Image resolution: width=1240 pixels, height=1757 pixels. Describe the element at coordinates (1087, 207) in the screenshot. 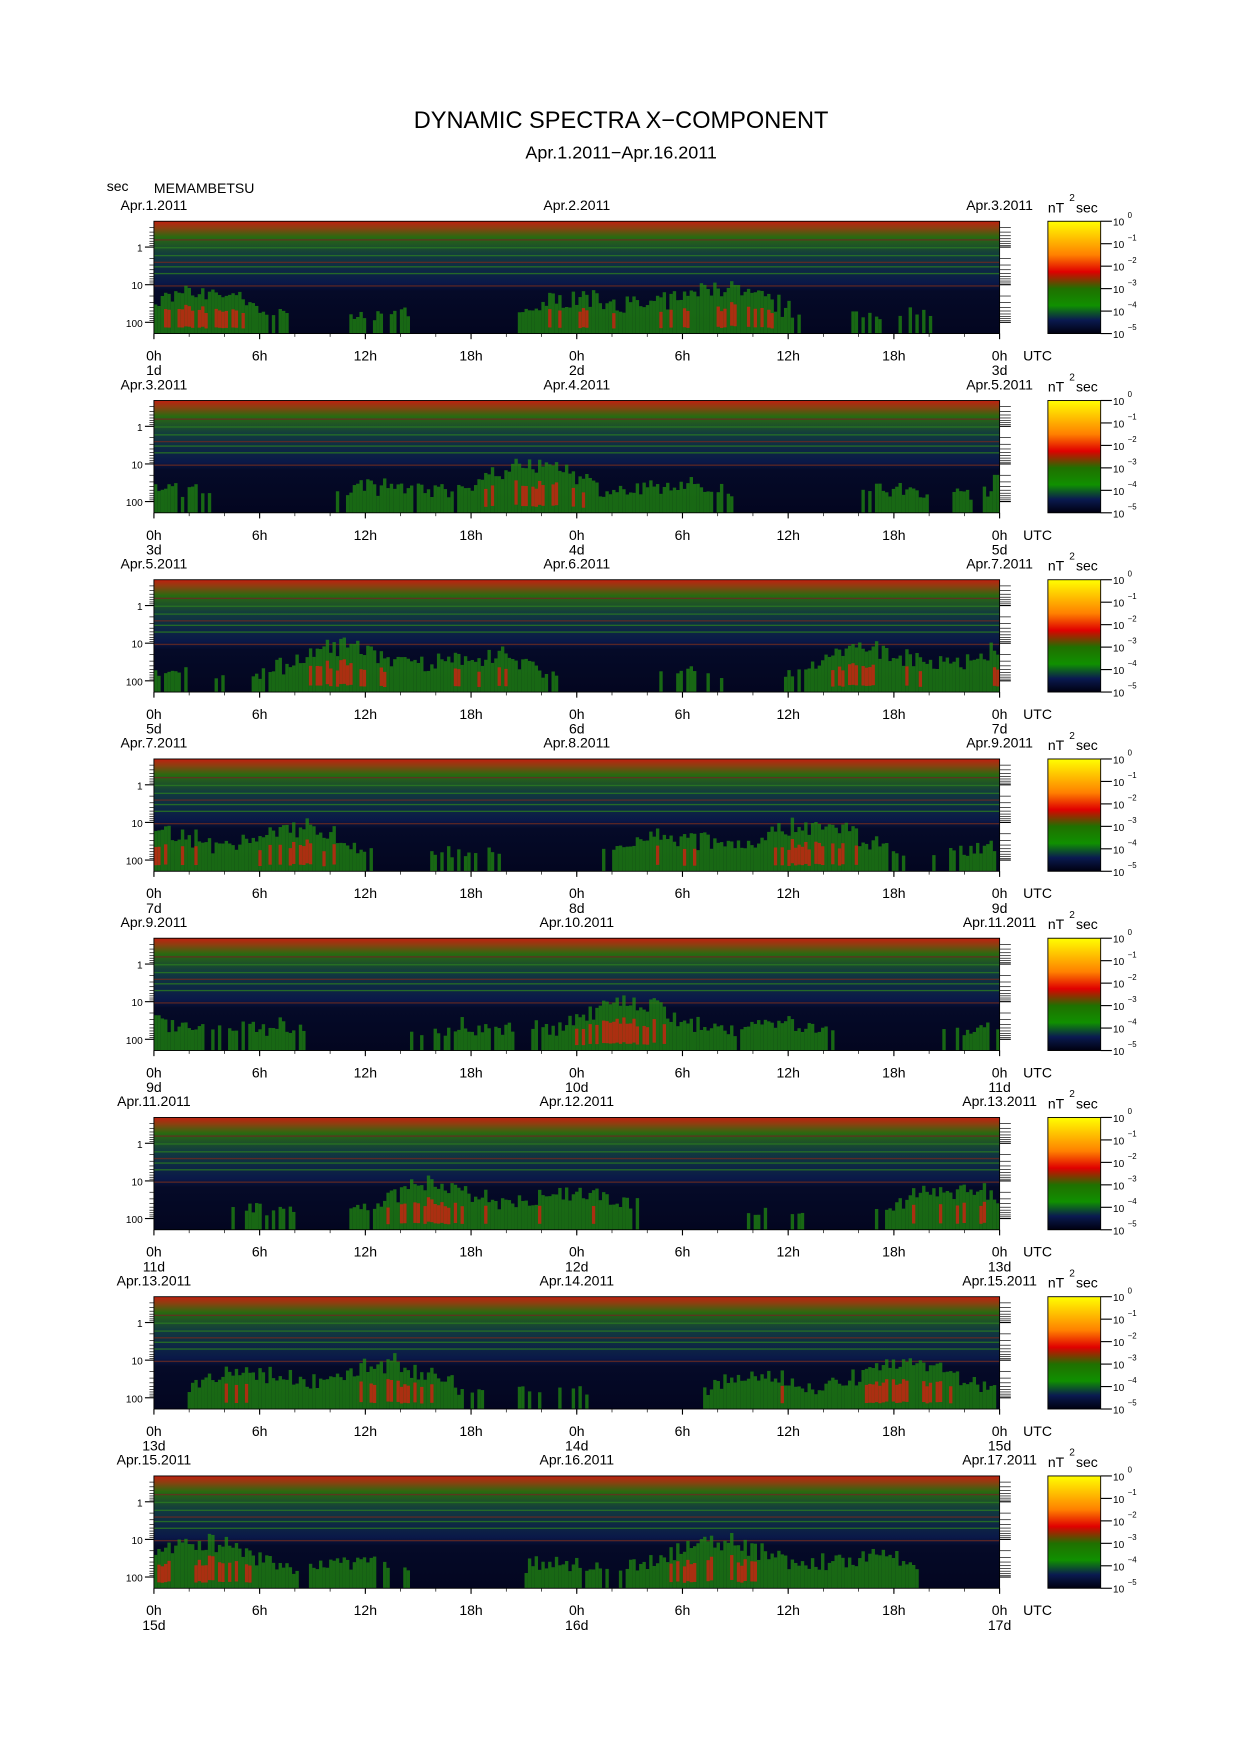

I see `colorbar-unit-suffix: sec` at that location.